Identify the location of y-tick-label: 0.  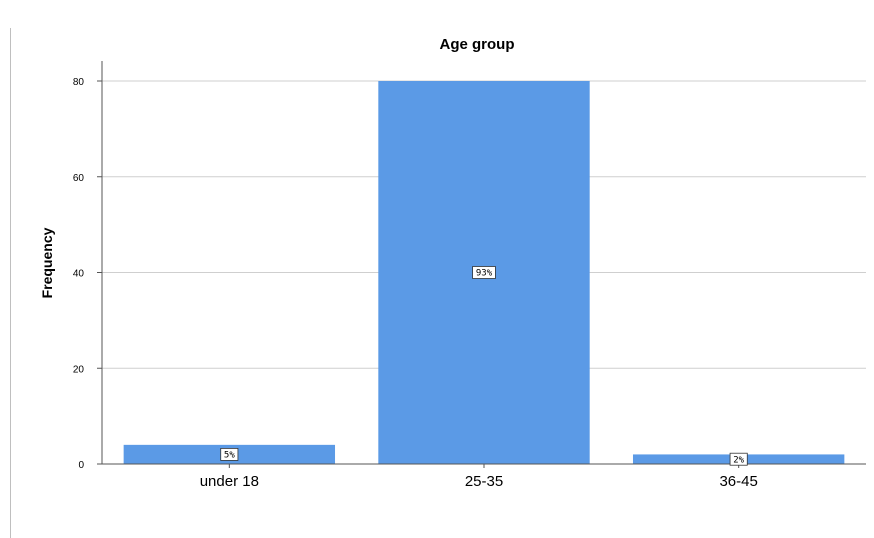
(81, 465).